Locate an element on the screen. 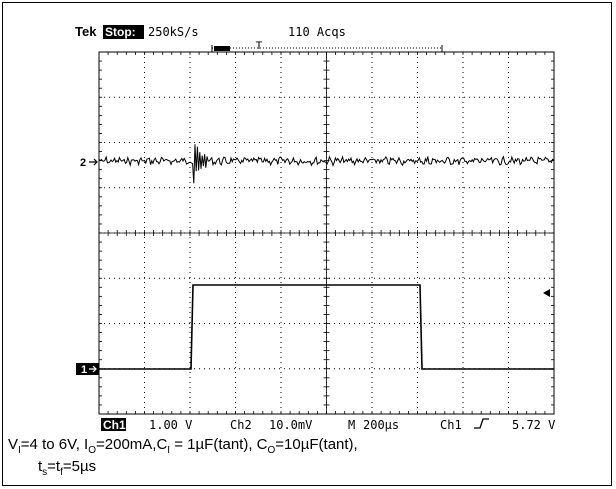 This screenshot has height=489, width=616. caption-1-part: =4 to 6V, I is located at coordinates (54, 444).